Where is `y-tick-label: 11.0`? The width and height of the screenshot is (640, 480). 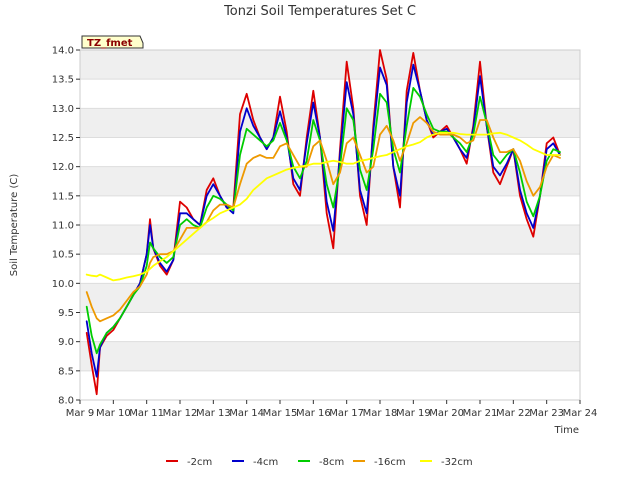
y-tick-label: 11.0 is located at coordinates (63, 226).